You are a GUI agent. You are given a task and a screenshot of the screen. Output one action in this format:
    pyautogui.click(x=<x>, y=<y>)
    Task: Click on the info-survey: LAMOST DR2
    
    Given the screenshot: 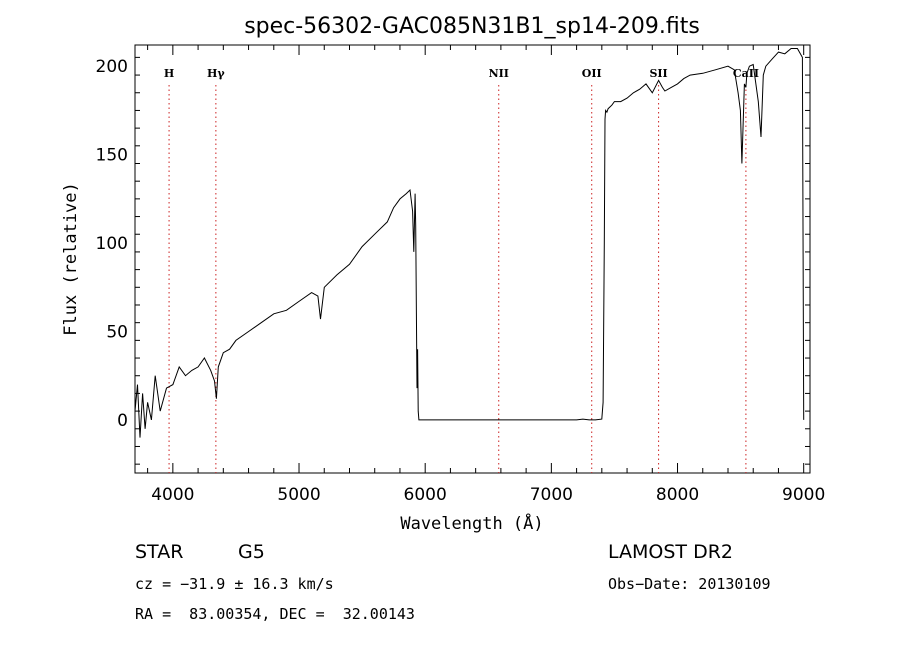 What is the action you would take?
    pyautogui.click(x=670, y=552)
    